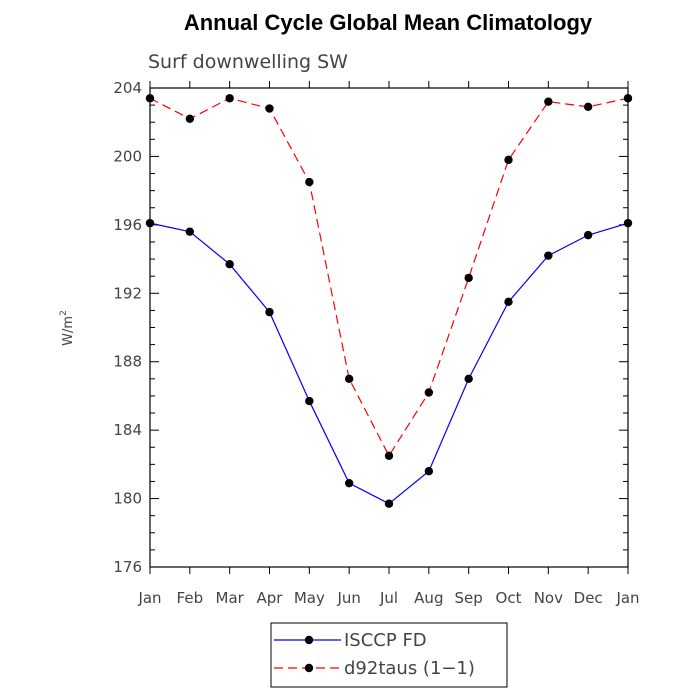 The height and width of the screenshot is (700, 700). What do you see at coordinates (230, 598) in the screenshot?
I see `x-tick-label: Mar` at bounding box center [230, 598].